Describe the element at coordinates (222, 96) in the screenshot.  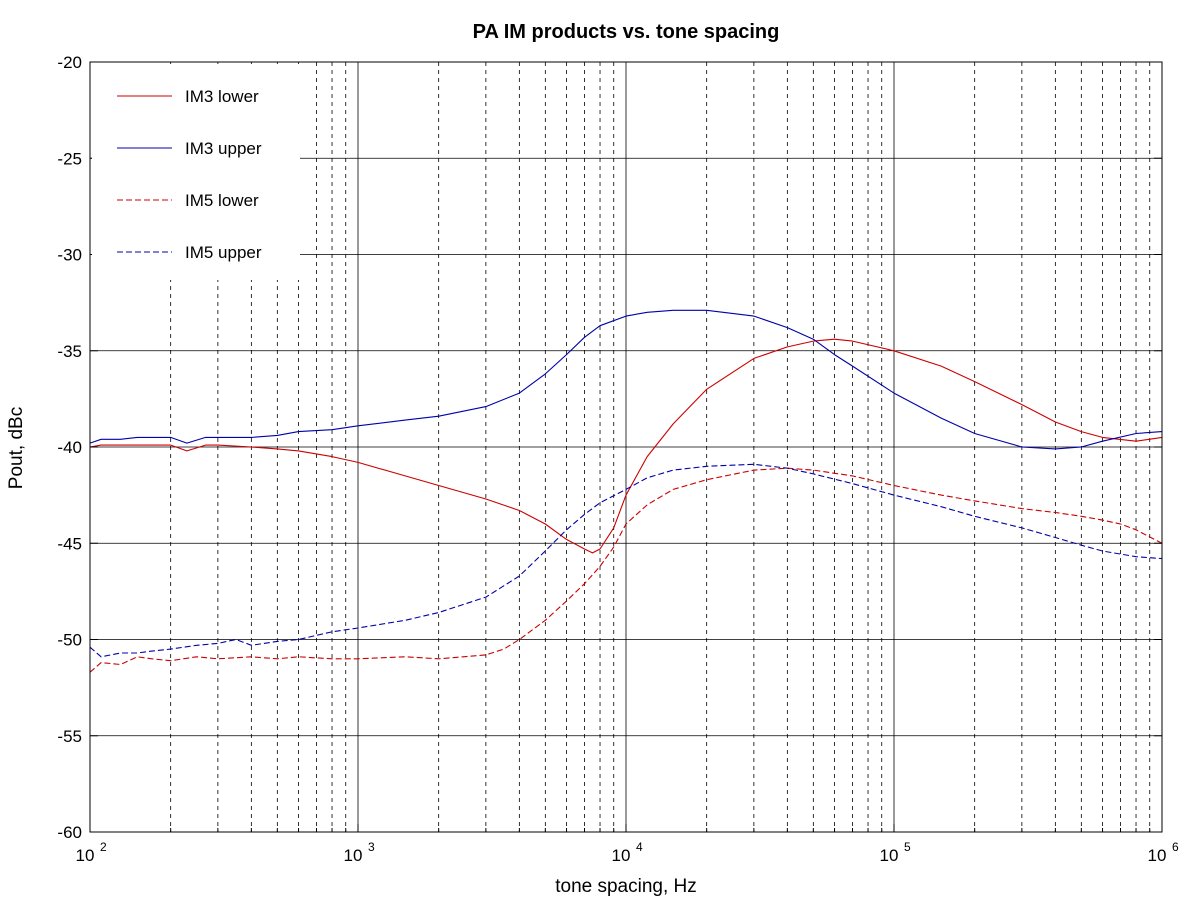
I see `legend-label: IM3 lower` at that location.